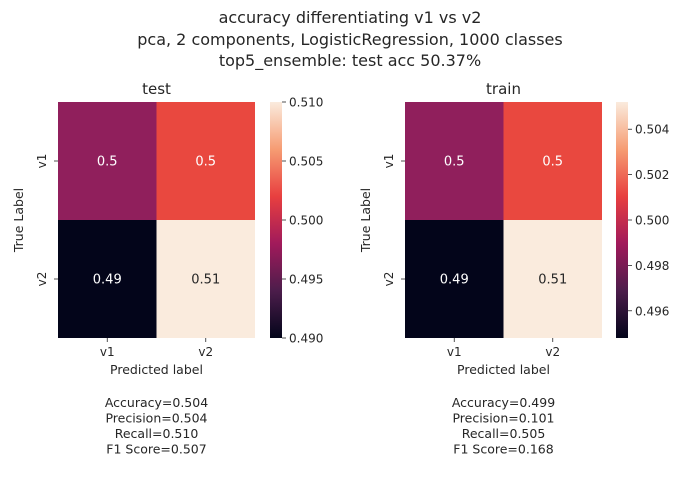 The image size is (700, 500). What do you see at coordinates (503, 449) in the screenshot?
I see `metric-line: F1 Score=0.168` at bounding box center [503, 449].